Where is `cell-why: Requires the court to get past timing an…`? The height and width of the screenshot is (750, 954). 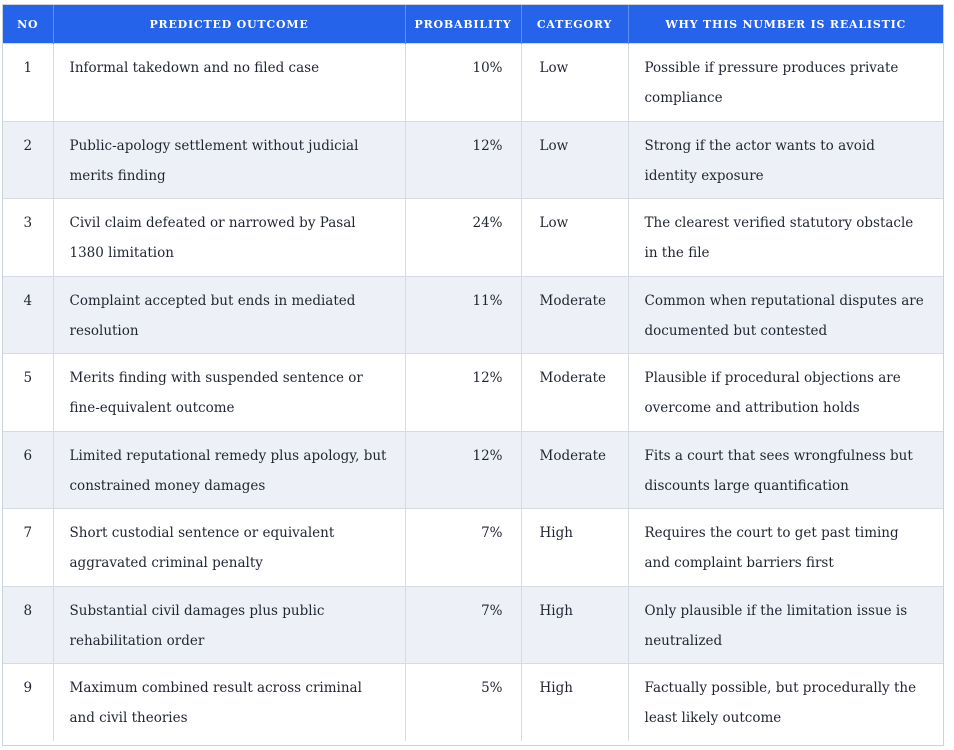
cell-why: Requires the court to get past timing an… is located at coordinates (785, 547).